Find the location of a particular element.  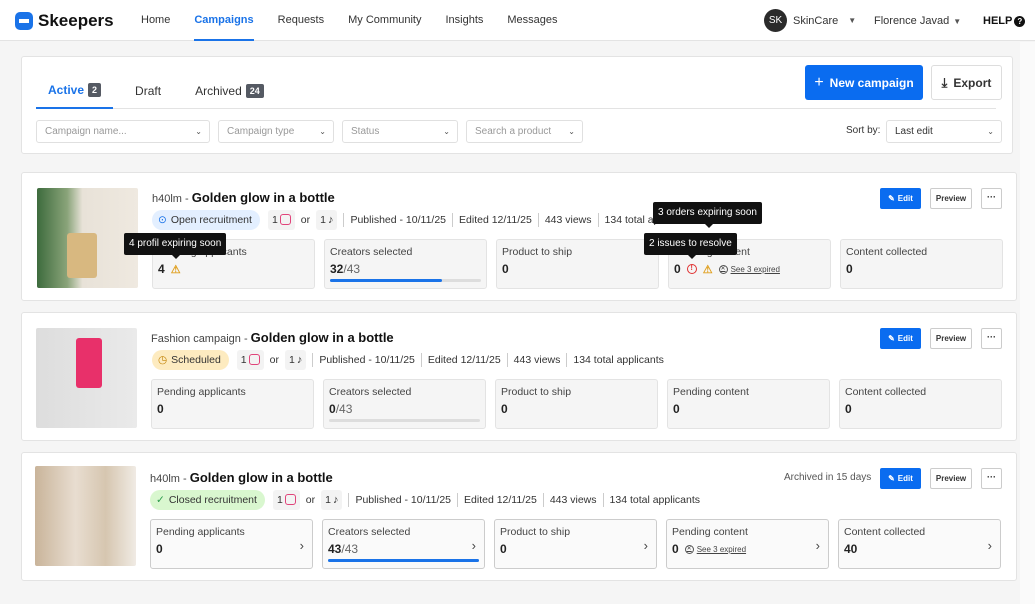

count-badge: 24 is located at coordinates (254, 91).